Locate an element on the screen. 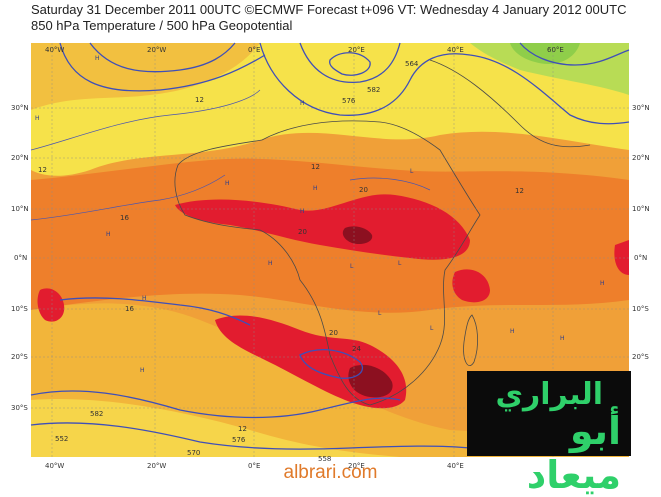  contour-label: 570 is located at coordinates (194, 453).